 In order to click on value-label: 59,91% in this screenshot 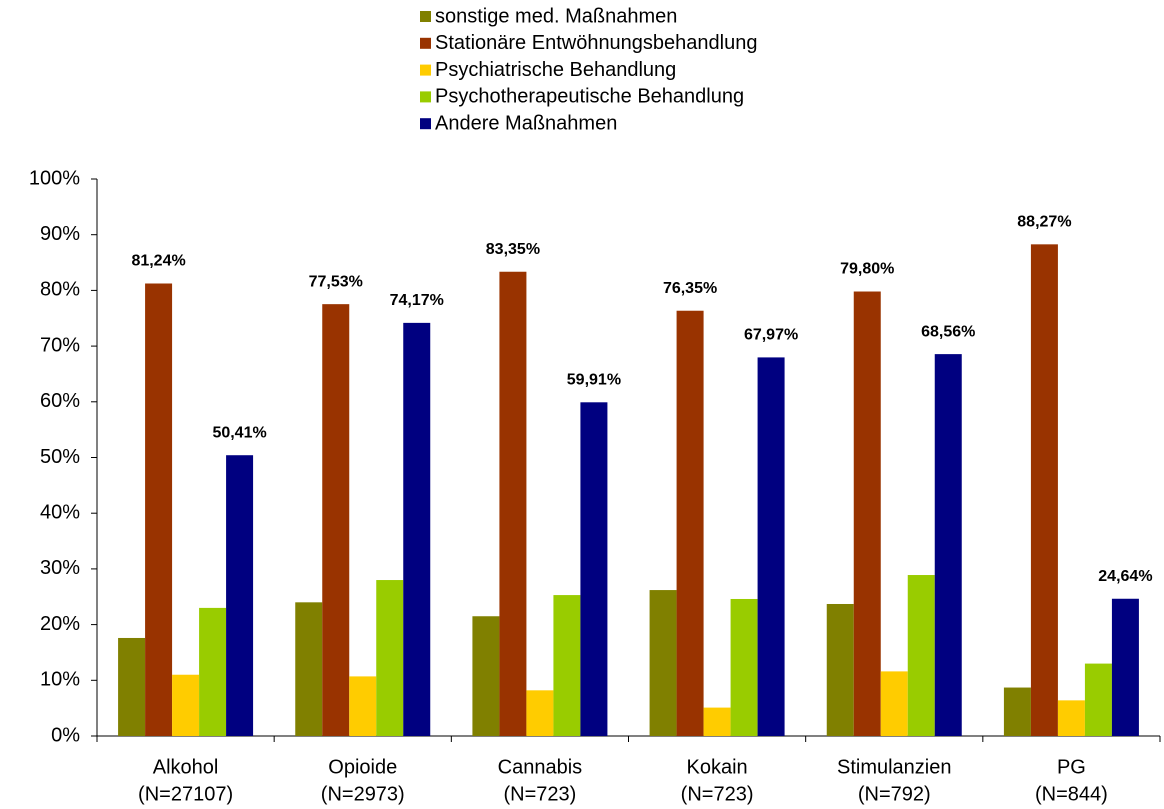, I will do `click(594, 380)`.